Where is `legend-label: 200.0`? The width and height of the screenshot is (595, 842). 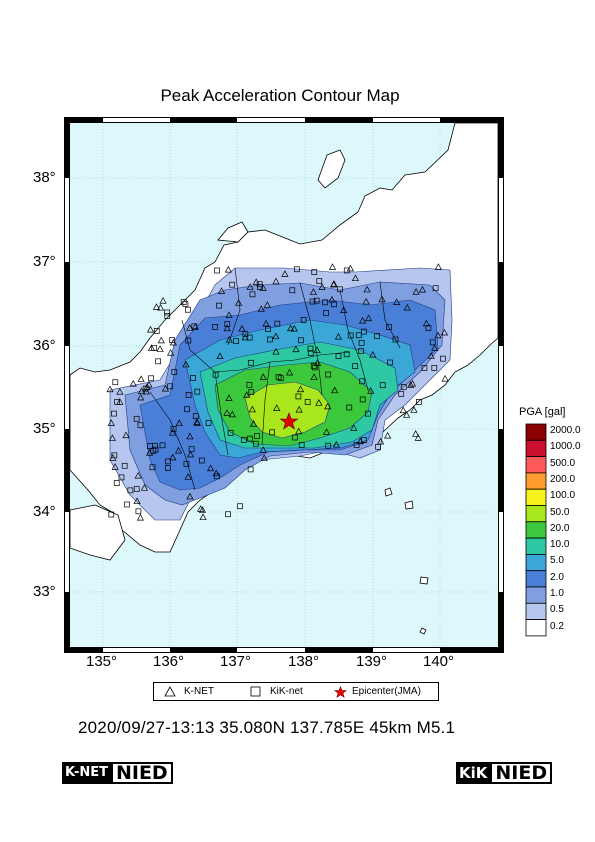 legend-label: 200.0 is located at coordinates (563, 479).